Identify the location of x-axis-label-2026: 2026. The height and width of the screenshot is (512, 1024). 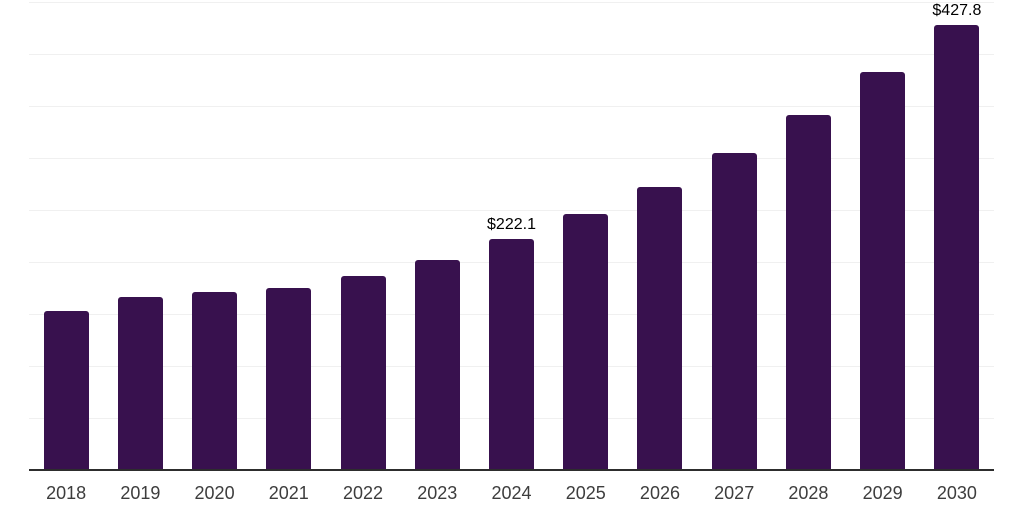
(659, 493).